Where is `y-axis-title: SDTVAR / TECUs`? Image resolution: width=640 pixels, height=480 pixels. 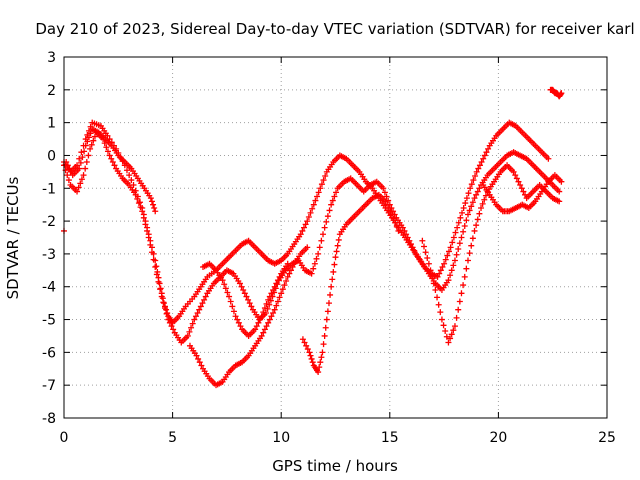 y-axis-title: SDTVAR / TECUs is located at coordinates (13, 237).